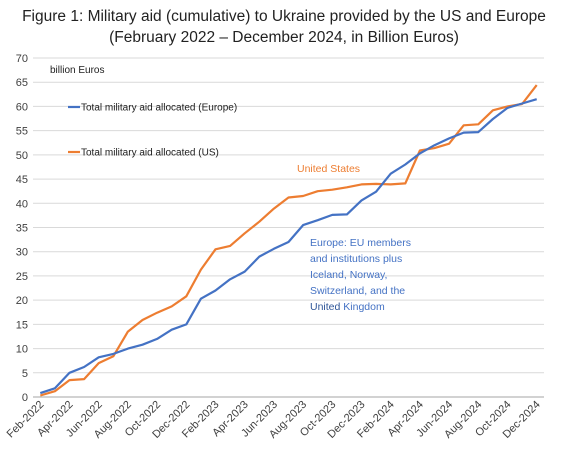 The height and width of the screenshot is (456, 568). I want to click on europe-annotation-line: Iceland, Norway,, so click(348, 275).